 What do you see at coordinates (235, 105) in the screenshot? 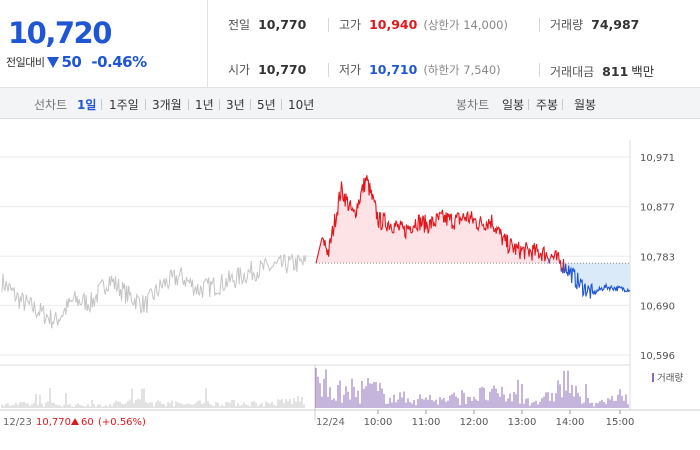
I see `tab-3years: 3년` at bounding box center [235, 105].